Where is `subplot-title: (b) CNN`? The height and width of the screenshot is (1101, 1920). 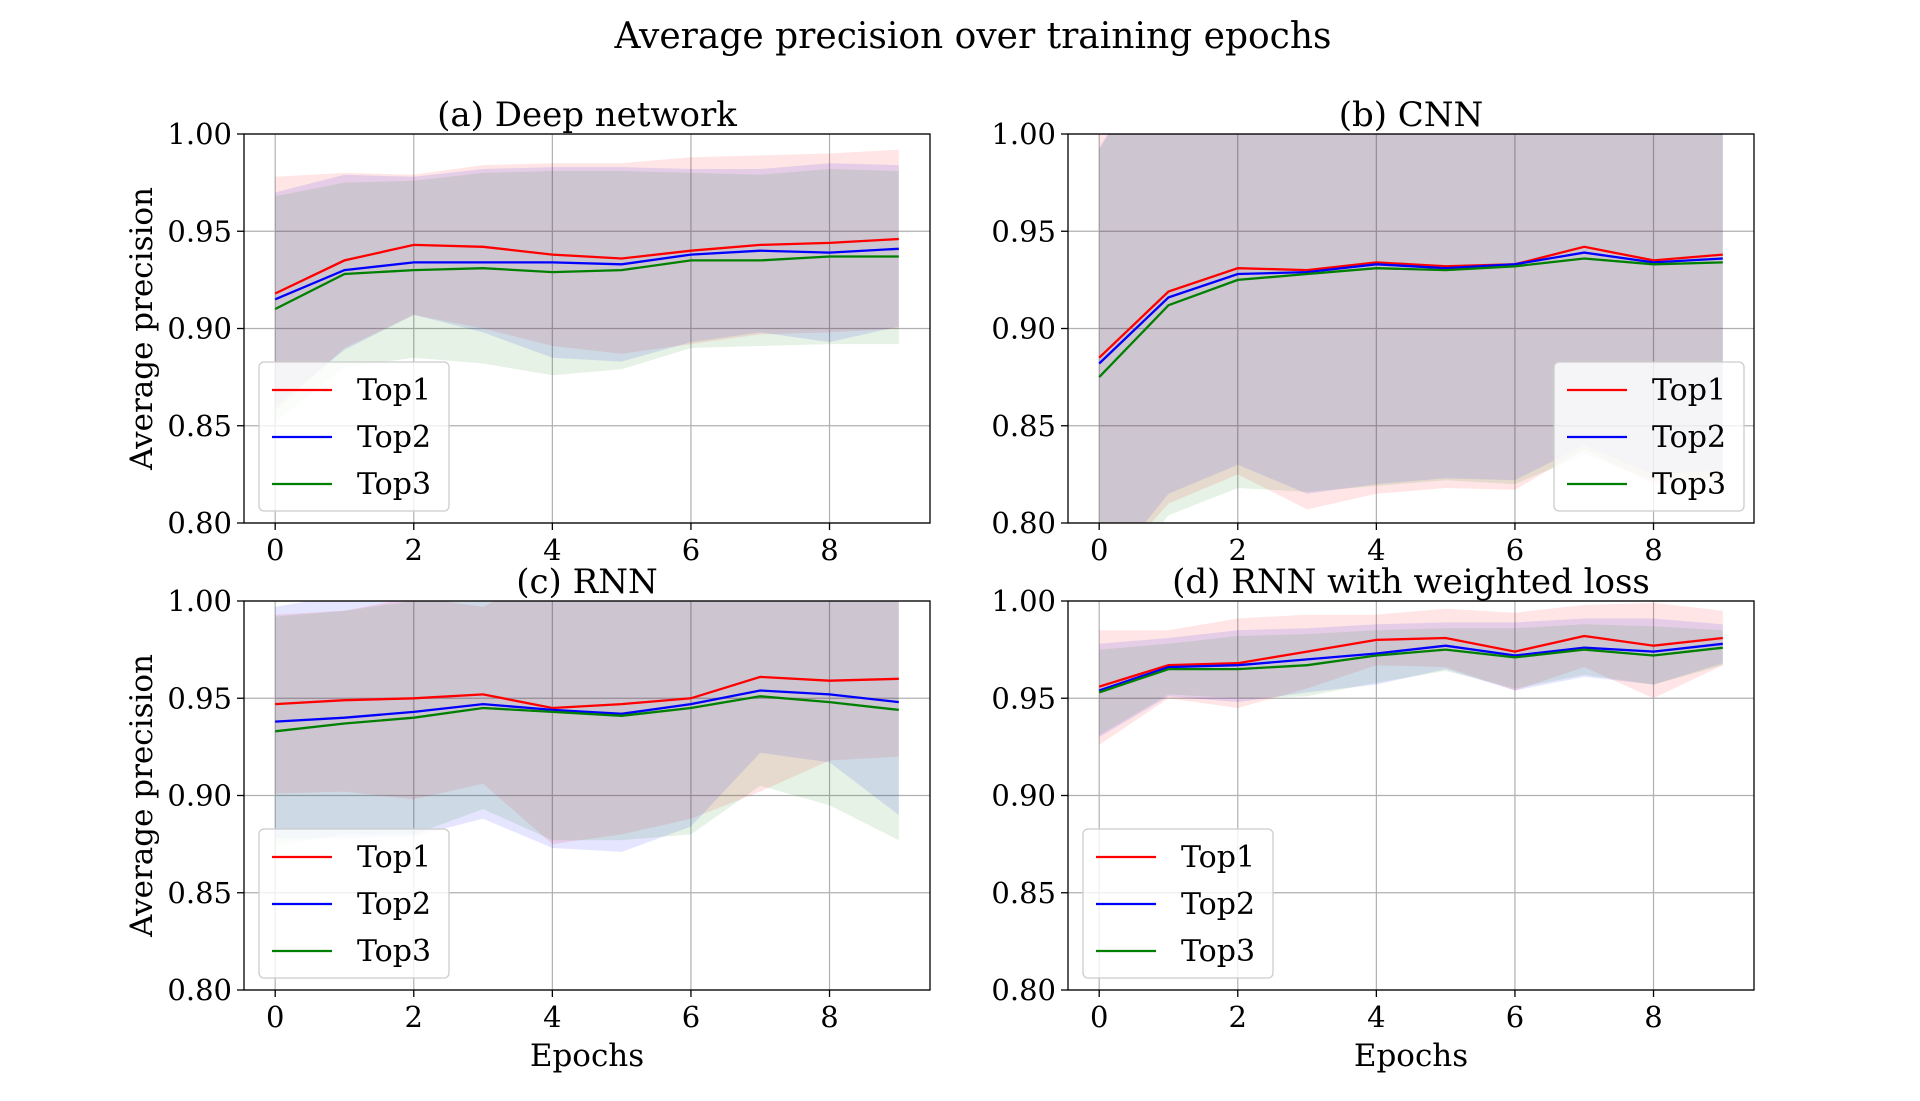
subplot-title: (b) CNN is located at coordinates (1411, 115).